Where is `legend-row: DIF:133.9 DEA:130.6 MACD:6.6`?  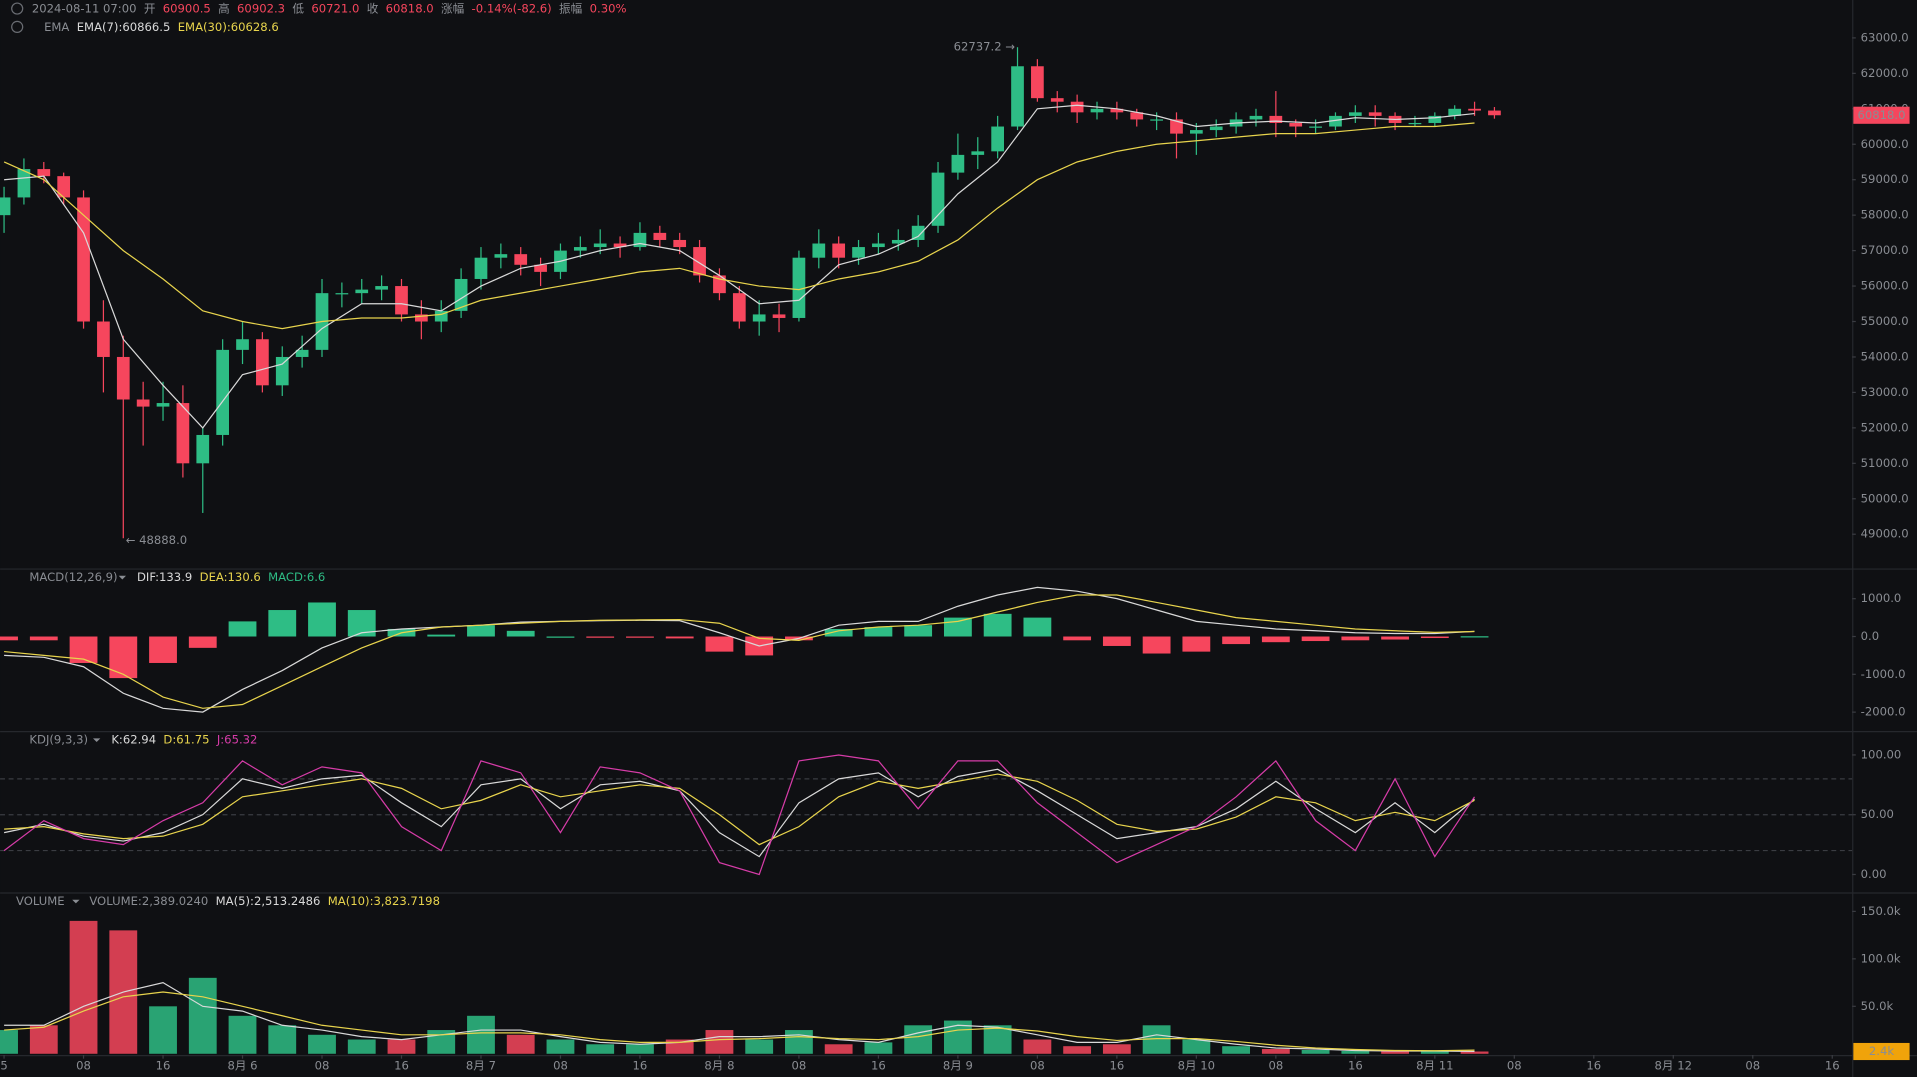 legend-row: DIF:133.9 DEA:130.6 MACD:6.6 is located at coordinates (231, 577).